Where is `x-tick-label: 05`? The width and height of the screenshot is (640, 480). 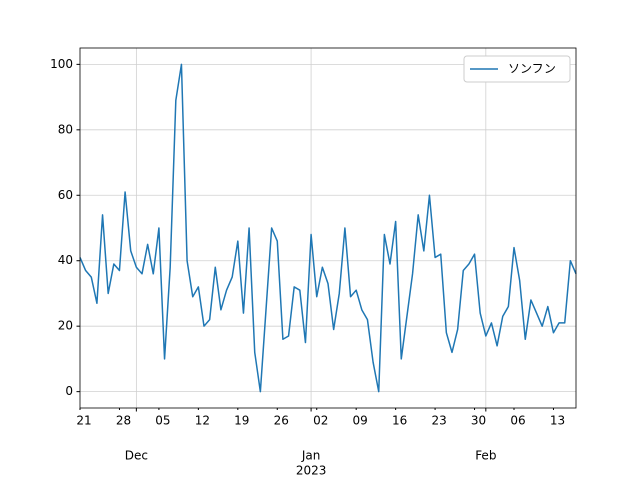 x-tick-label: 05 is located at coordinates (162, 421).